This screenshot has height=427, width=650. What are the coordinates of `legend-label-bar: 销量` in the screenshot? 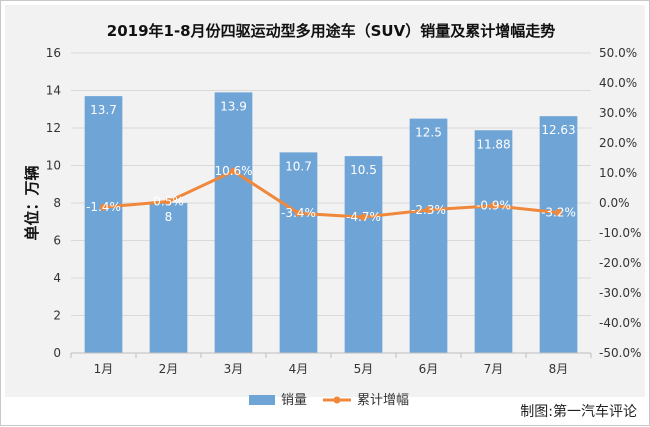 It's located at (294, 400).